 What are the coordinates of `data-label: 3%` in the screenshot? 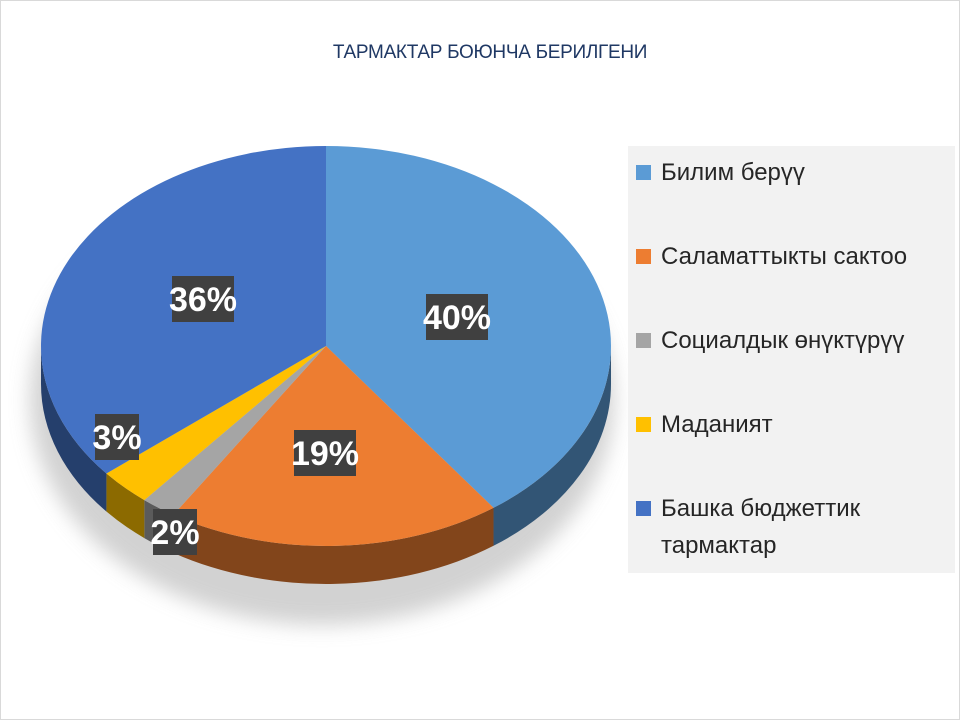 It's located at (117, 437).